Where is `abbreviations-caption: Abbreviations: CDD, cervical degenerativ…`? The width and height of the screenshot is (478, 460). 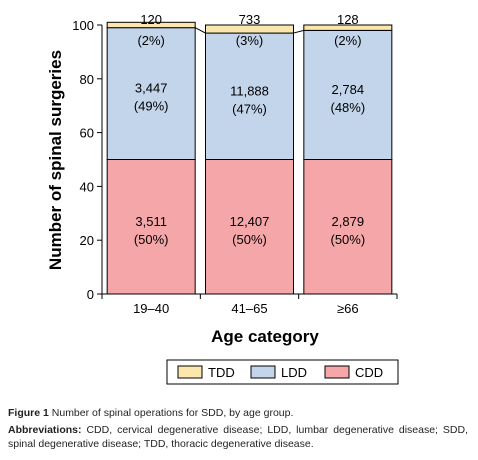 abbreviations-caption: Abbreviations: CDD, cervical degenerativ… is located at coordinates (238, 437).